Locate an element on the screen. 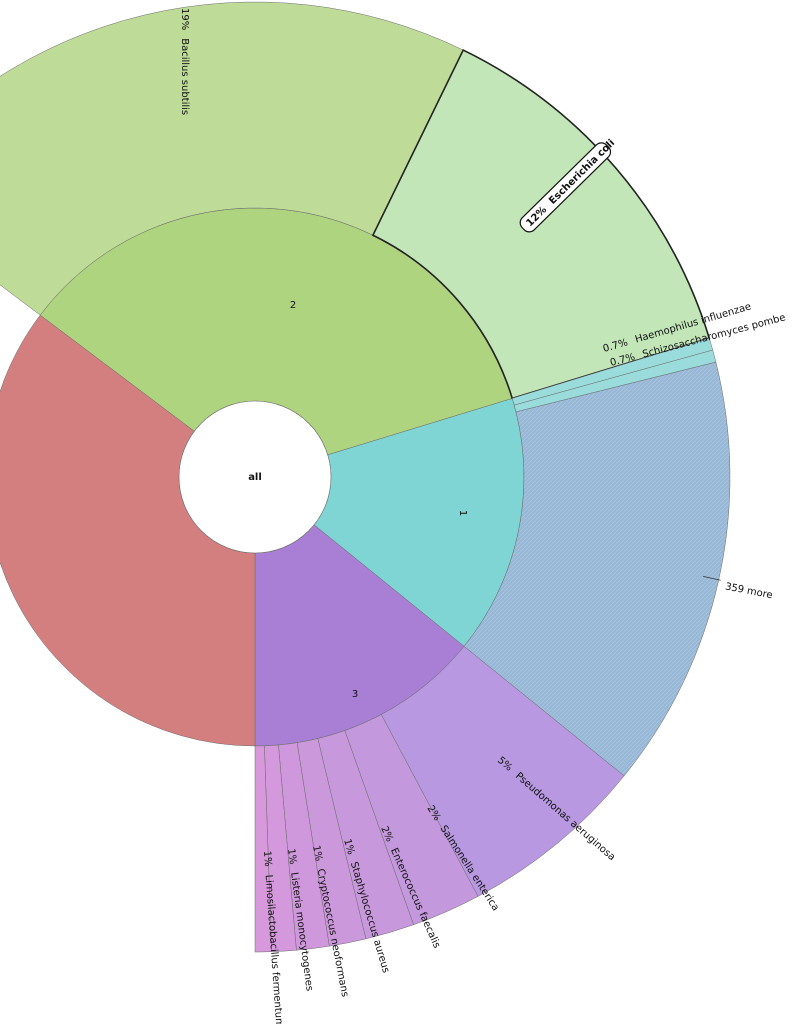 This screenshot has width=798, height=1024. center-disk is located at coordinates (255, 477).